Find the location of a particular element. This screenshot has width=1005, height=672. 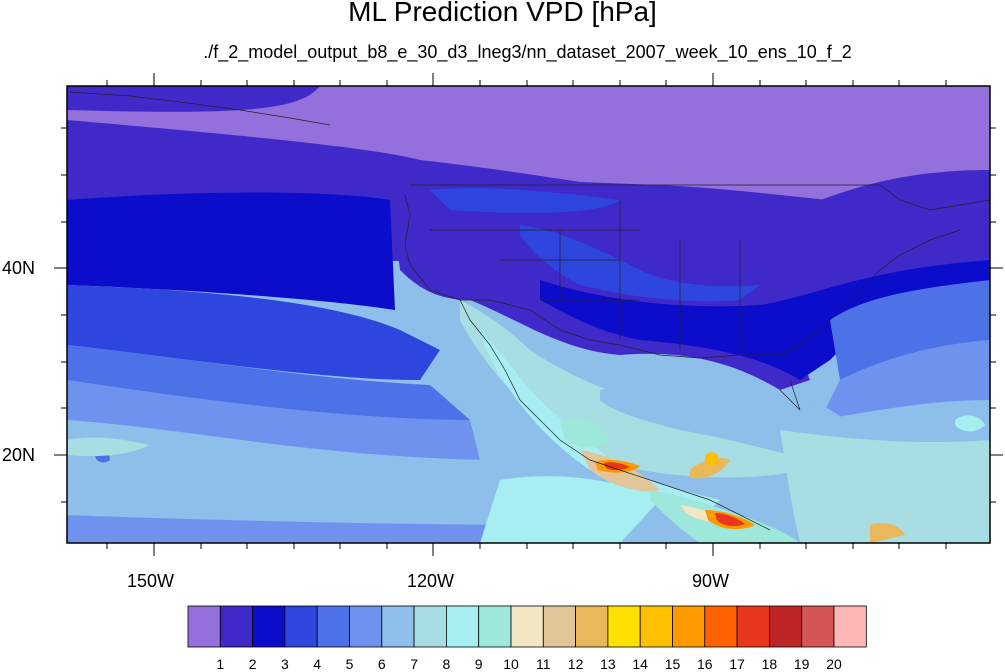

colorbar-level-label: 19 is located at coordinates (801, 664).